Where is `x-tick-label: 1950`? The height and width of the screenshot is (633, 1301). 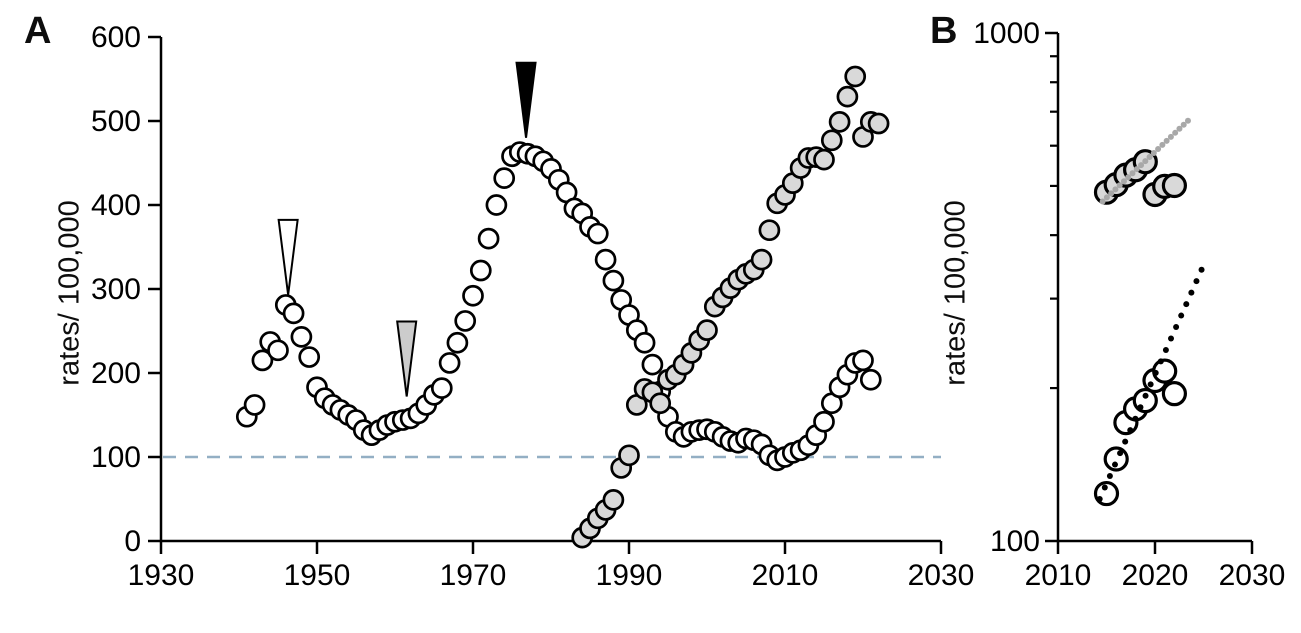 x-tick-label: 1950 is located at coordinates (317, 575).